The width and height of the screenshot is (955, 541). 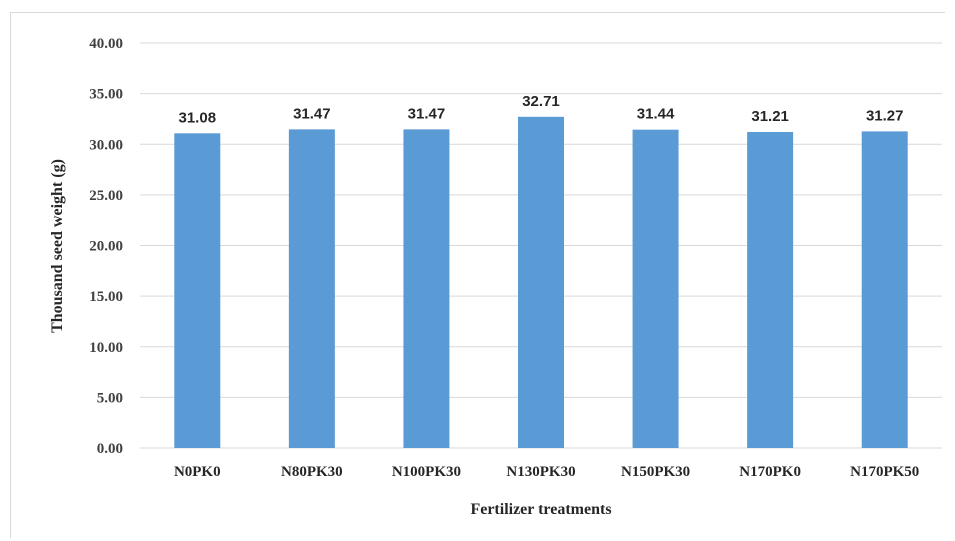 What do you see at coordinates (110, 449) in the screenshot?
I see `y-tick-label: 0.00` at bounding box center [110, 449].